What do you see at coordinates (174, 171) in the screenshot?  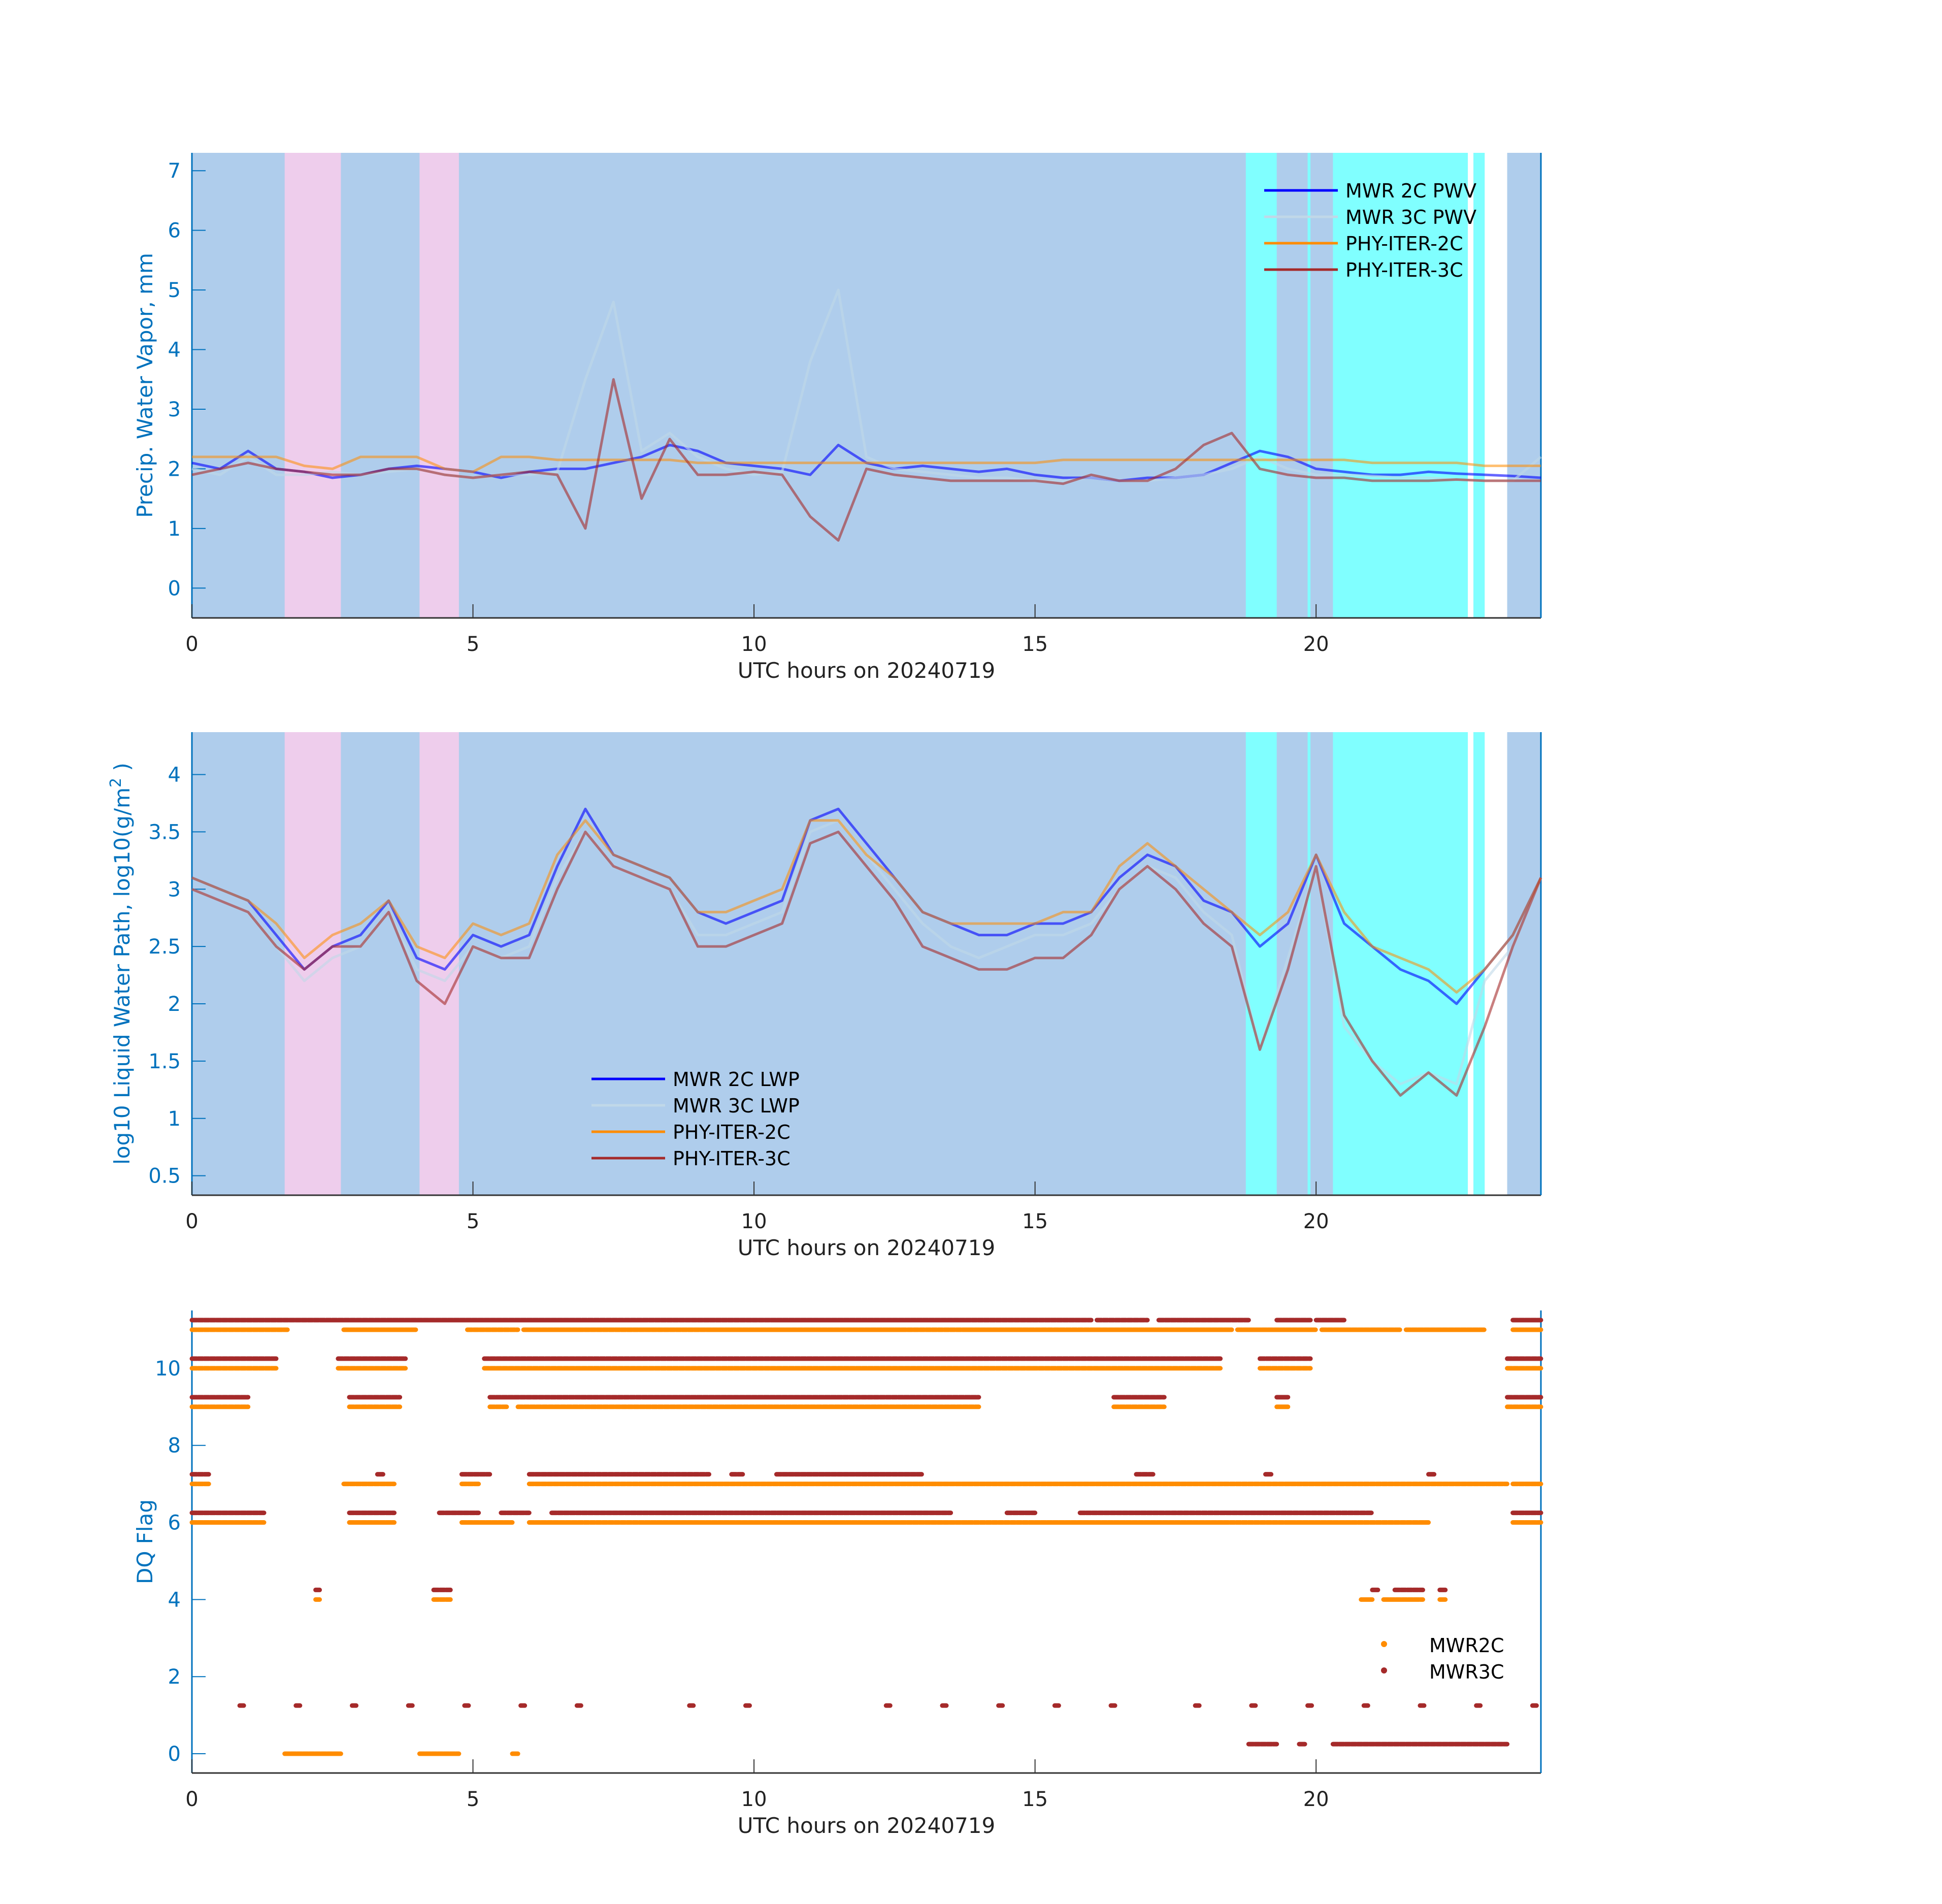 I see `y-tick-label: 7` at bounding box center [174, 171].